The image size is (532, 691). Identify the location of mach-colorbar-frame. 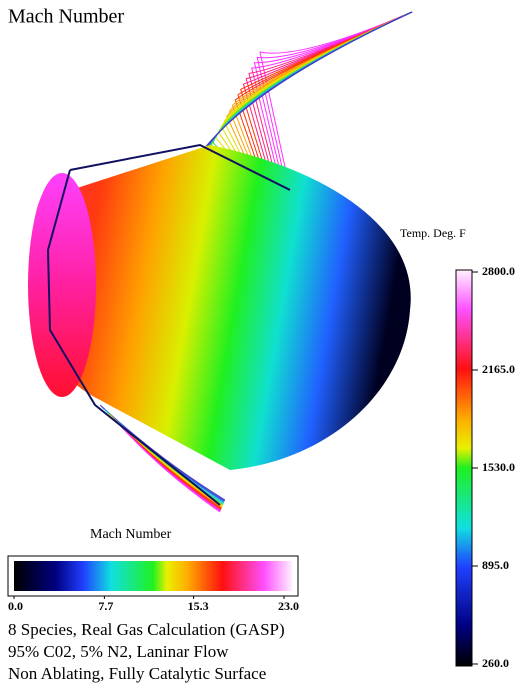
(153, 576).